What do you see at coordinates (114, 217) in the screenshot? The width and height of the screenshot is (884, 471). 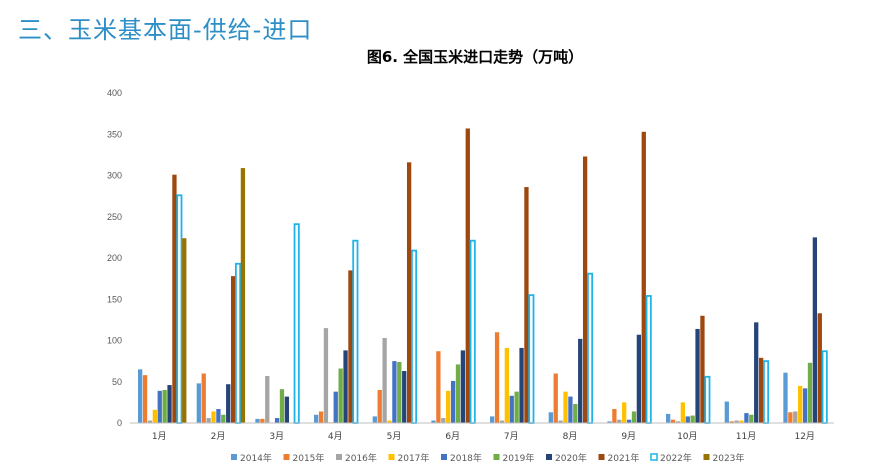 I see `y-tick-label: 250` at bounding box center [114, 217].